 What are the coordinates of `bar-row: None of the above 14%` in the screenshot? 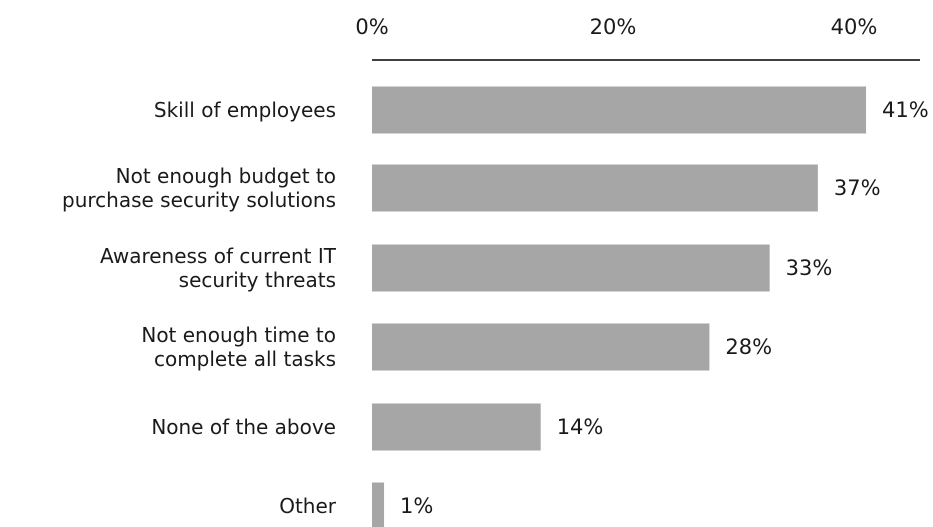 It's located at (377, 427).